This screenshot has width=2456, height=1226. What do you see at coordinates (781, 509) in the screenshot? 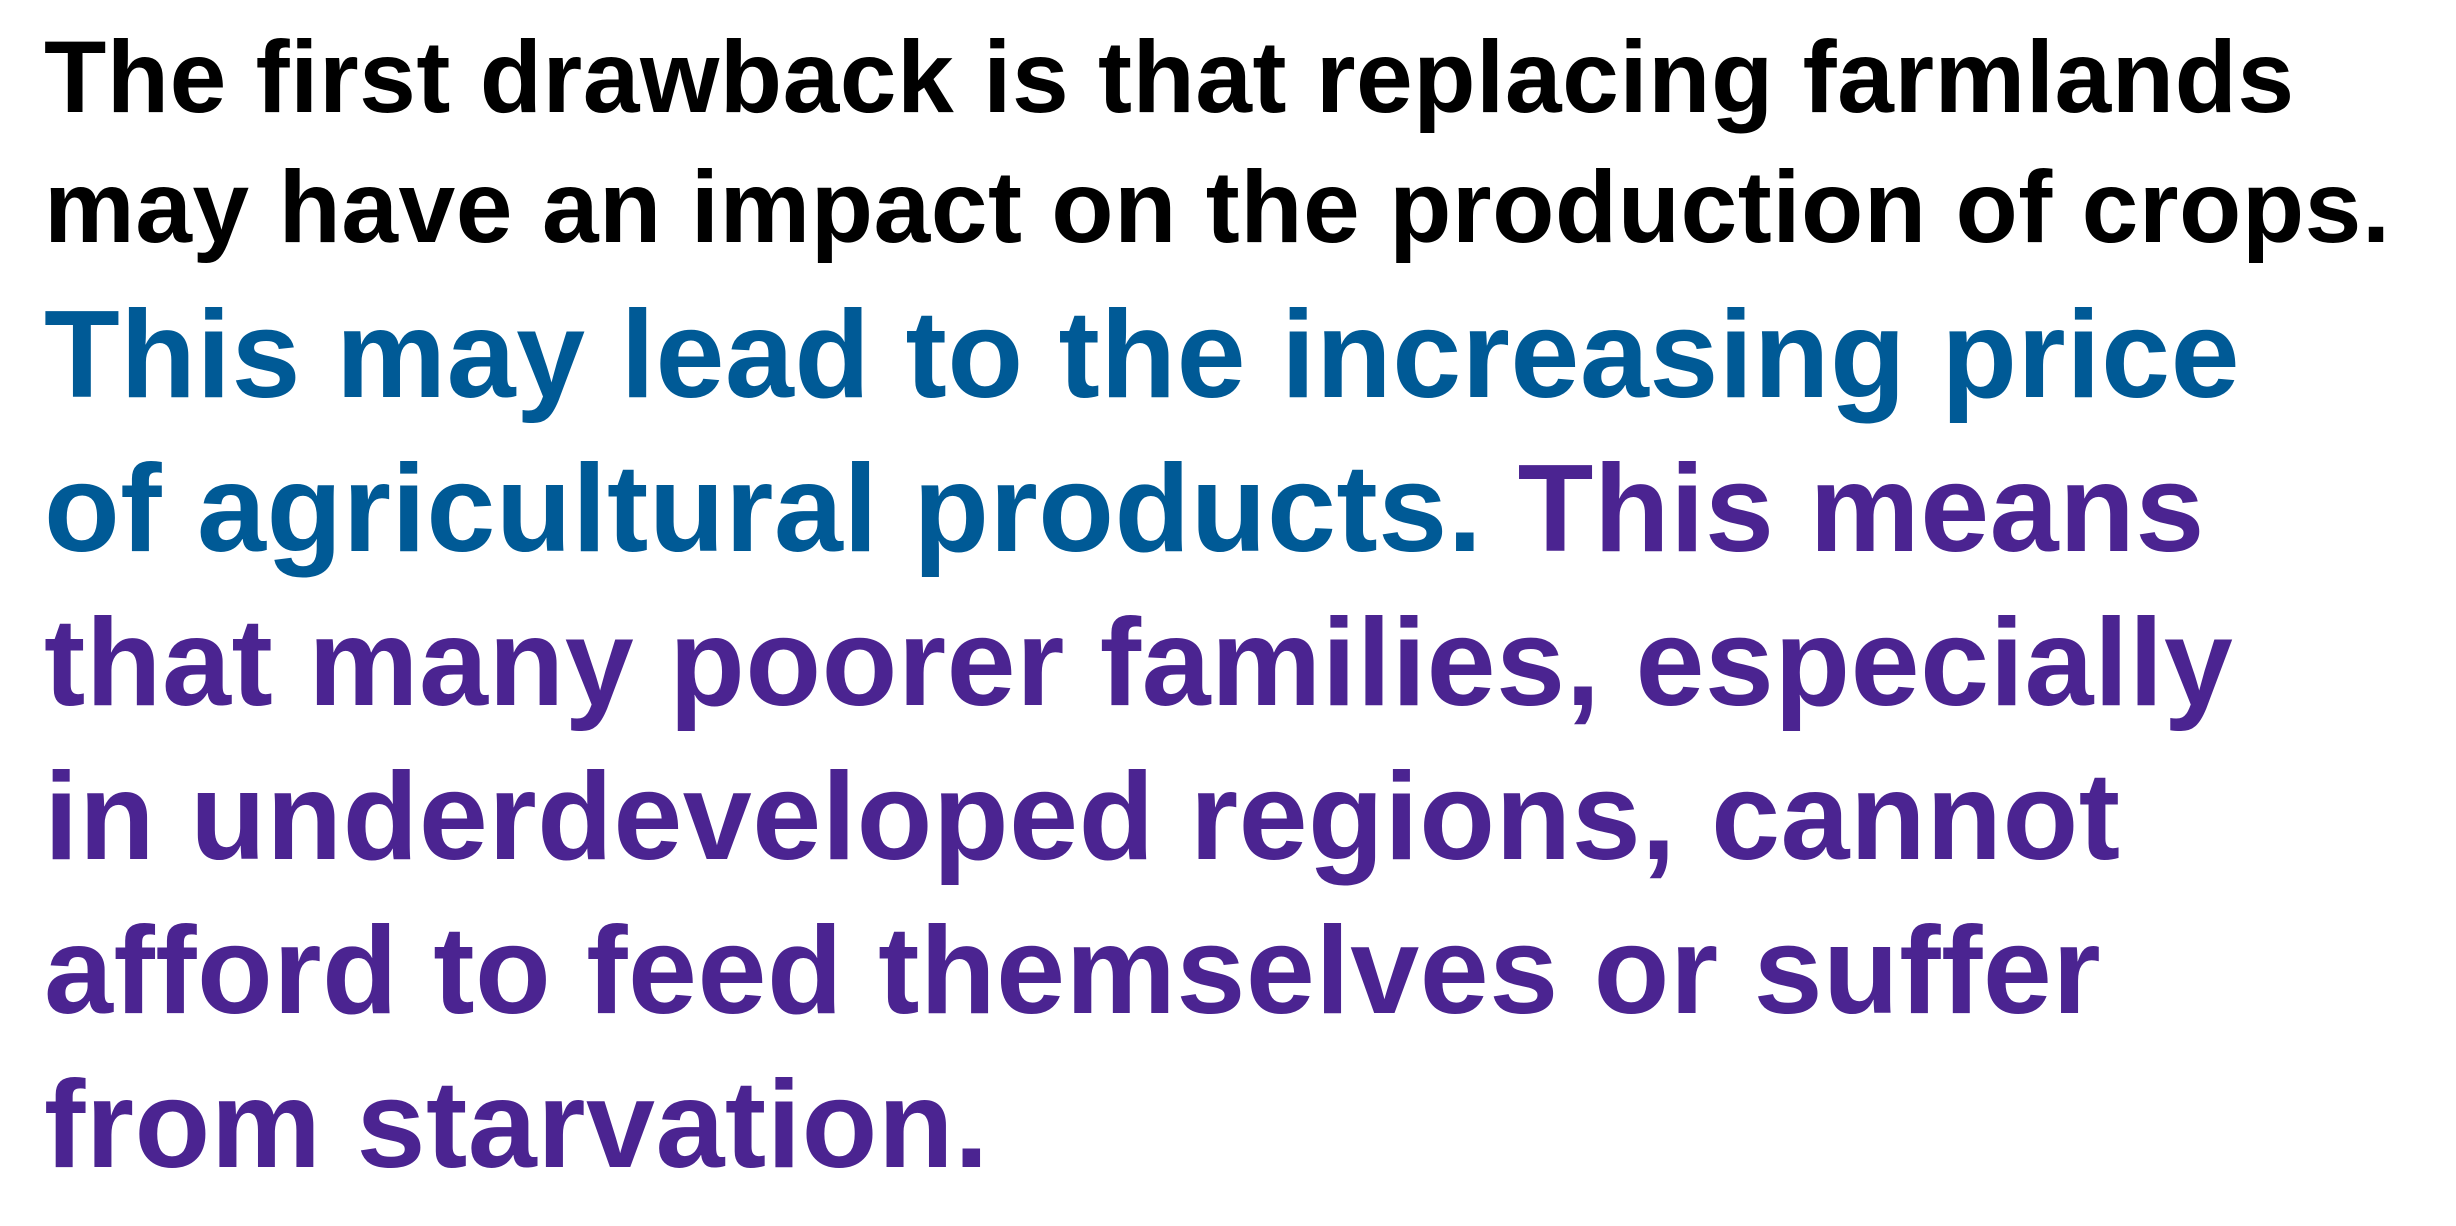
I see `sentence-2-line-2: of agricultural products.` at bounding box center [781, 509].